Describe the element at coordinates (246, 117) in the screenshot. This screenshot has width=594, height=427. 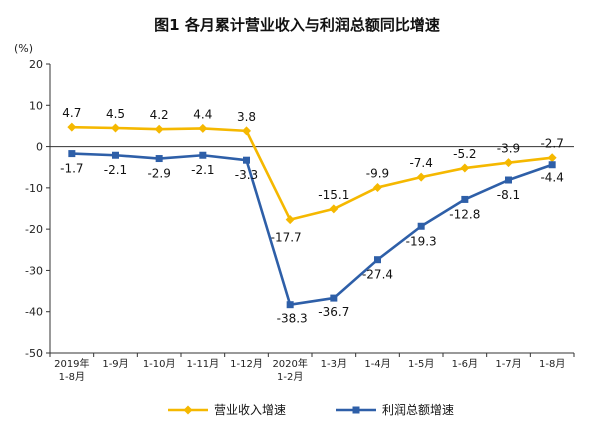
I see `data-label: 3.8` at that location.